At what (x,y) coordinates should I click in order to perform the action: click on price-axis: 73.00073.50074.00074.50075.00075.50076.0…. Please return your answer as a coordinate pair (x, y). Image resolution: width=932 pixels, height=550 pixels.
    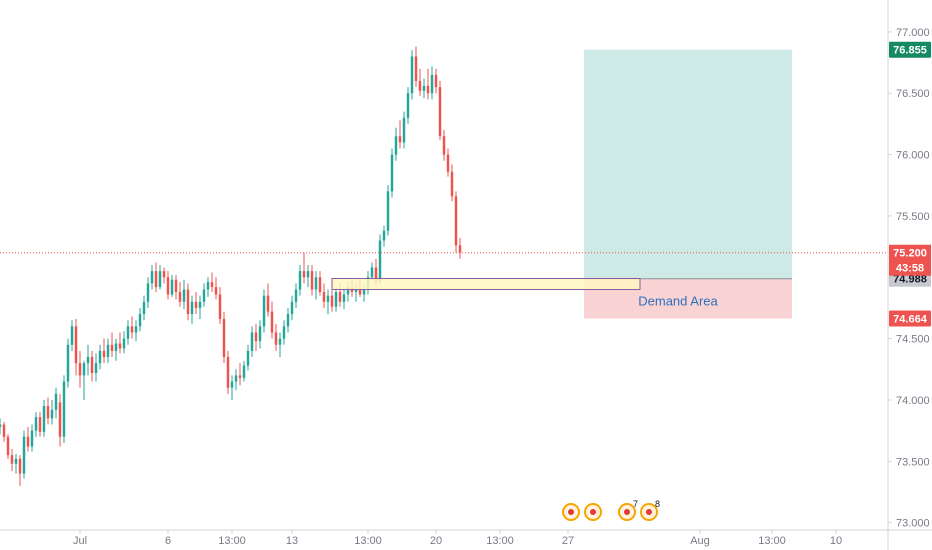
    Looking at the image, I should click on (909, 275).